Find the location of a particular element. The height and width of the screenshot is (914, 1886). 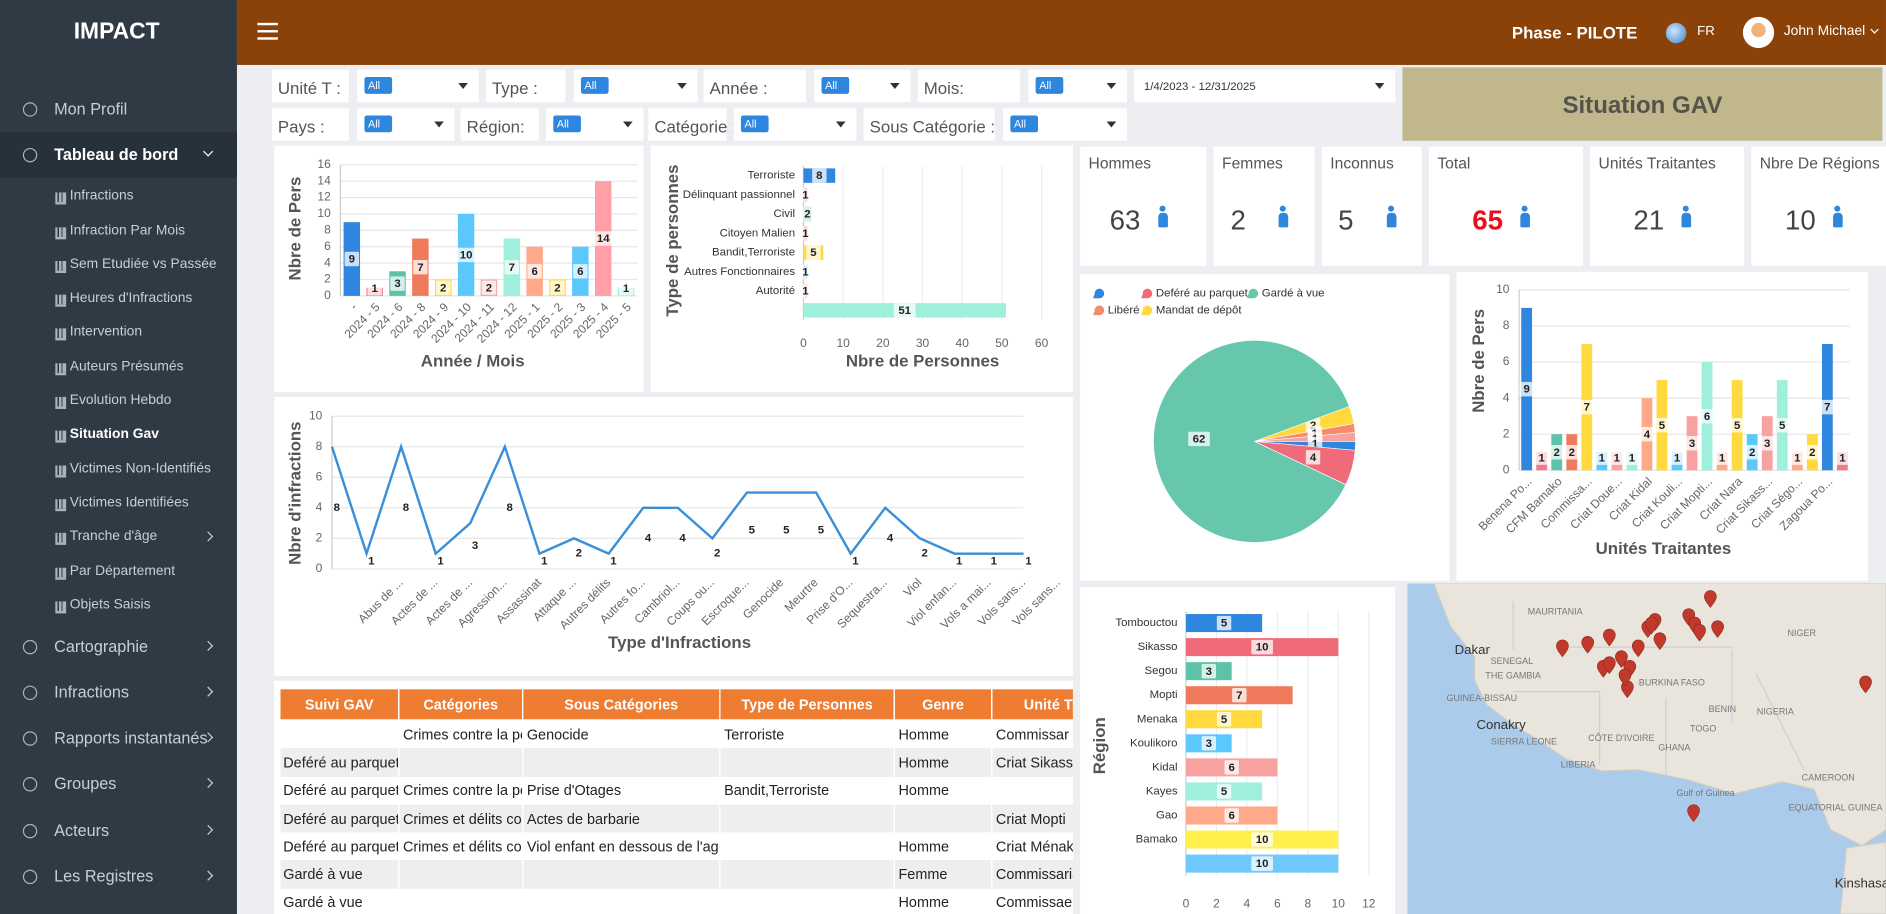

table-cell: Crimes et délits con is located at coordinates (461, 818).